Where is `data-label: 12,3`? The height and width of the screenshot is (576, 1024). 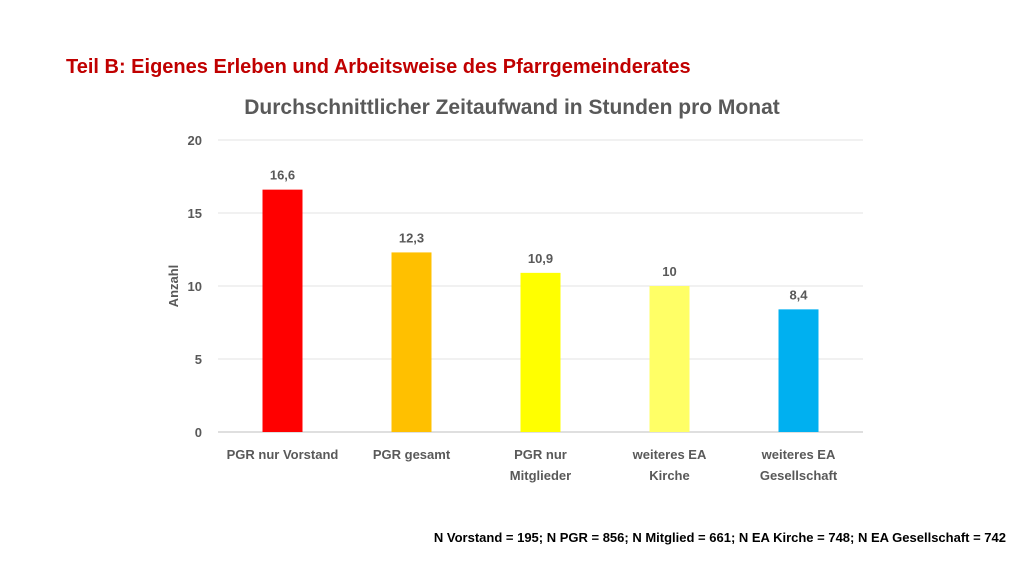
data-label: 12,3 is located at coordinates (411, 237).